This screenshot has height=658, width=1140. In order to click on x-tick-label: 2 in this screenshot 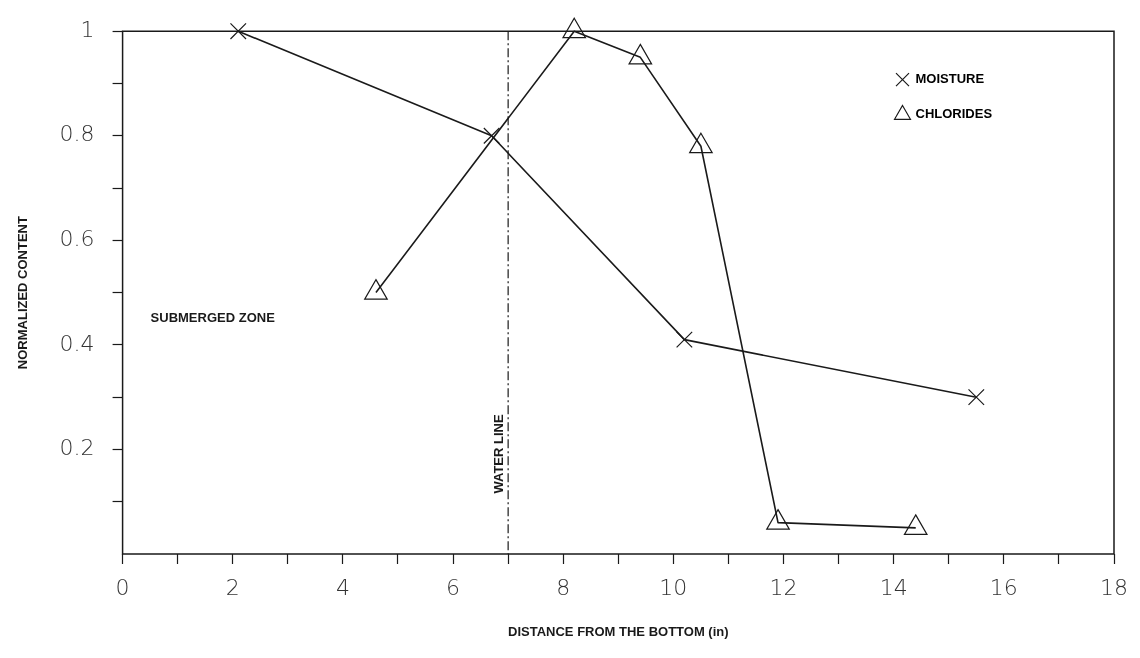, I will do `click(232, 587)`.